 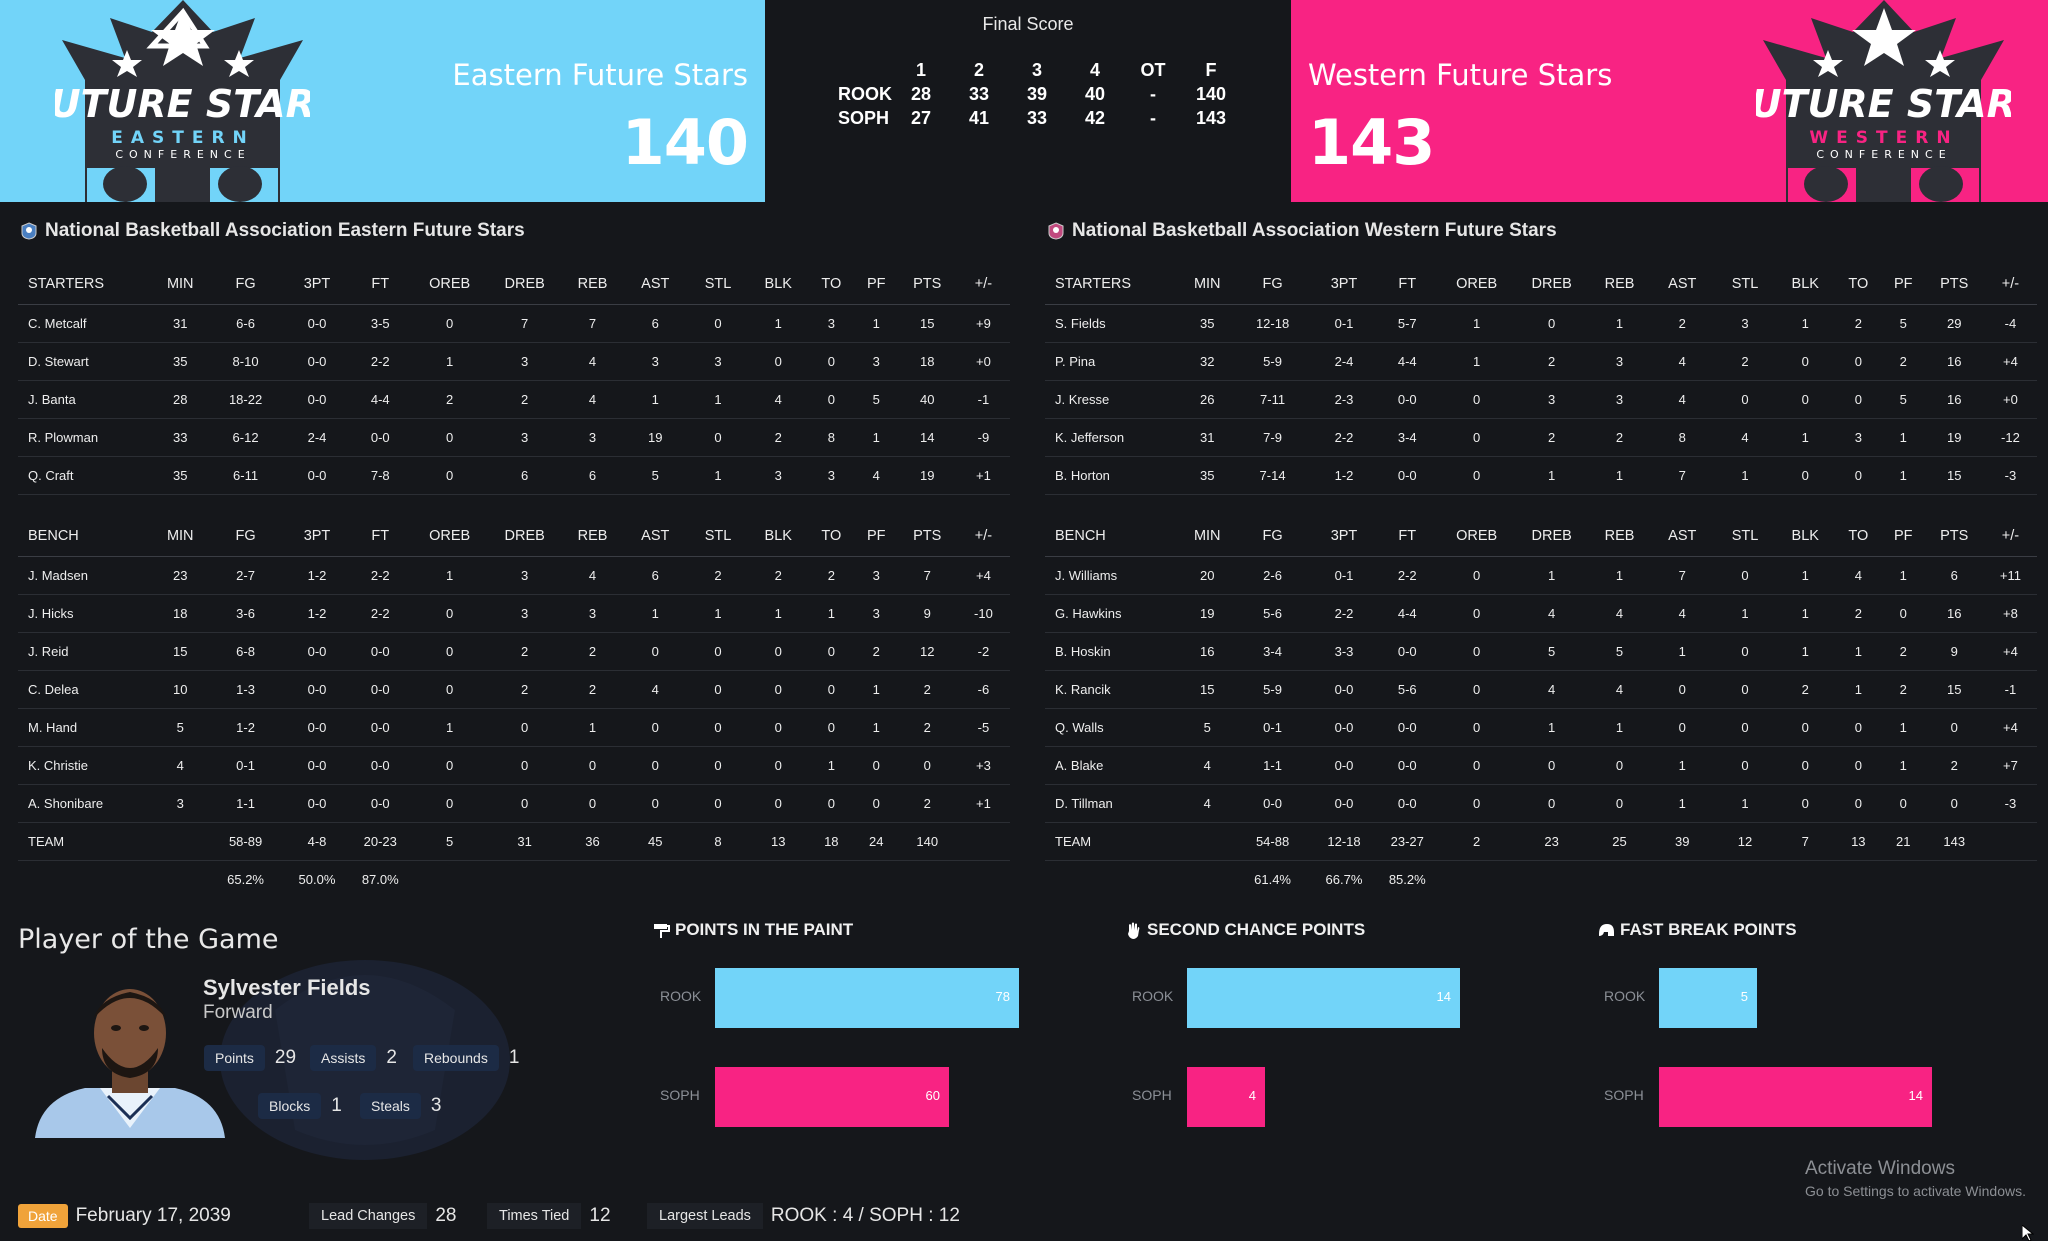 I want to click on player-row: K. Rancik 15 5-9 0-0 5-6 0 4 4 0 0 2 1 2 15 -1, so click(x=1541, y=689).